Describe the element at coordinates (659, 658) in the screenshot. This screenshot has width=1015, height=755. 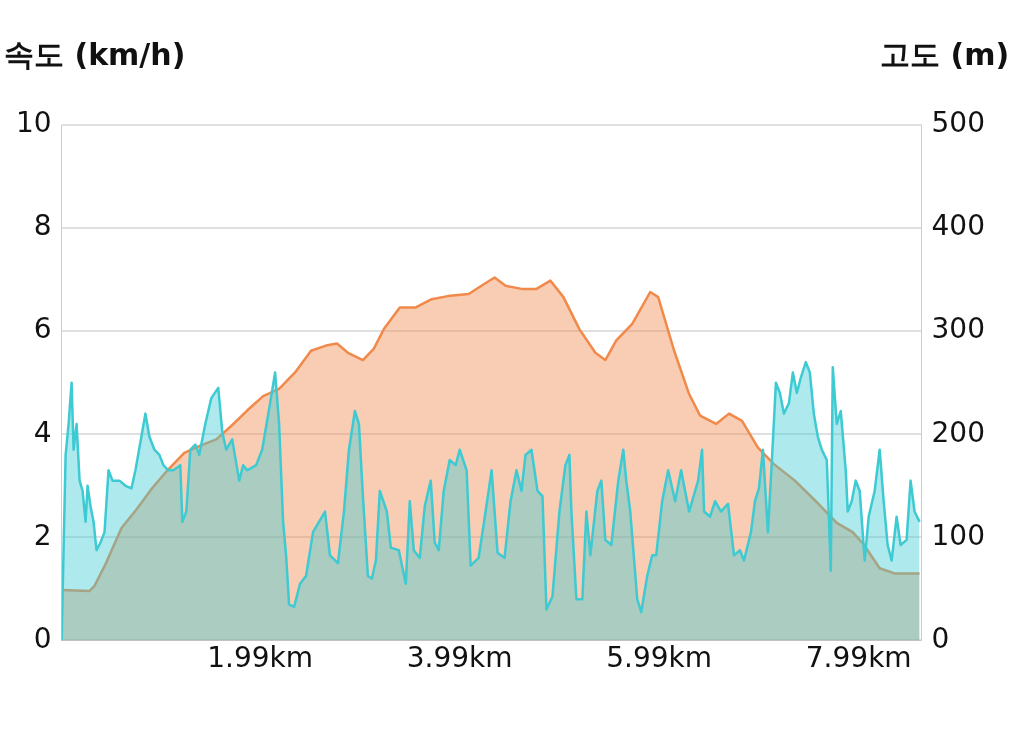
I see `x-tick-label: 5.99km` at that location.